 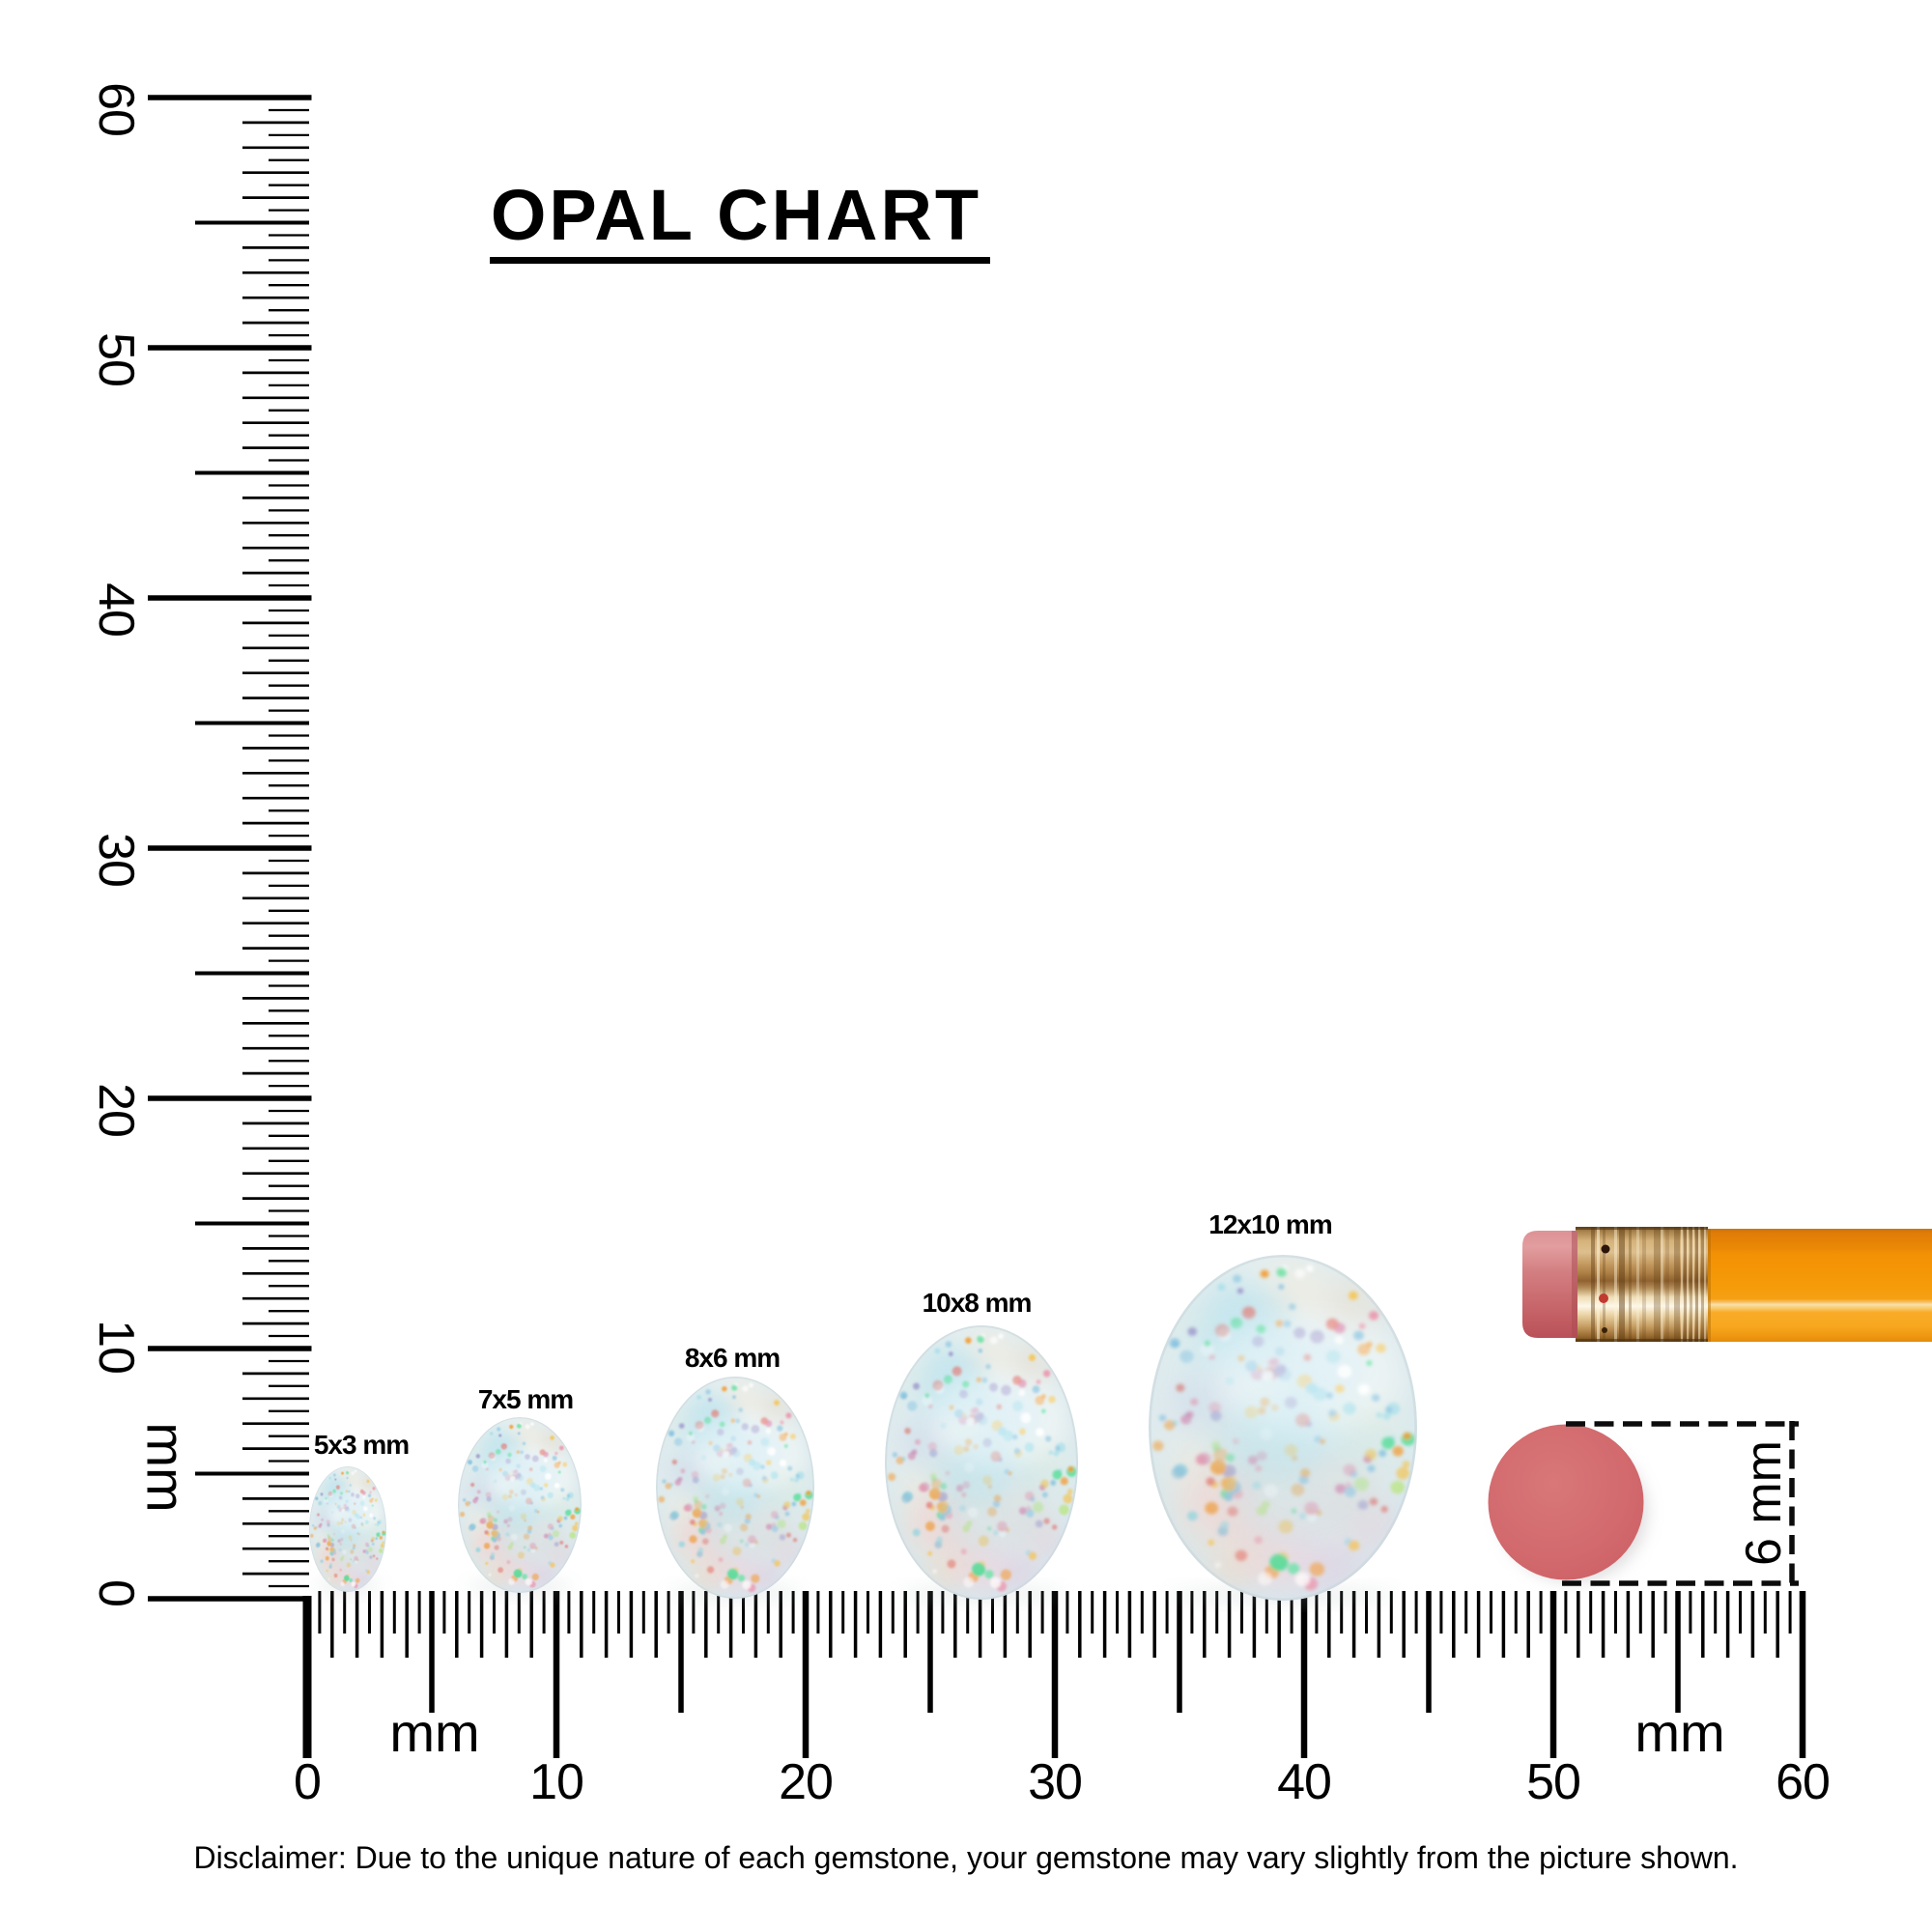 I want to click on svg-text: 8x6 mm, so click(x=732, y=1358).